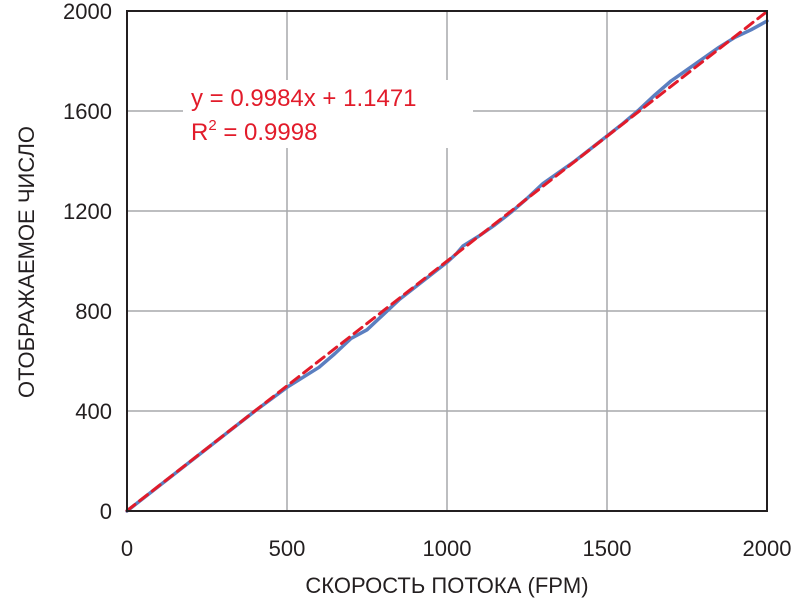 The height and width of the screenshot is (604, 800). I want to click on y-axis-title: ОТОБРАЖАЕМОЕ ЧИСЛО, so click(26, 262).